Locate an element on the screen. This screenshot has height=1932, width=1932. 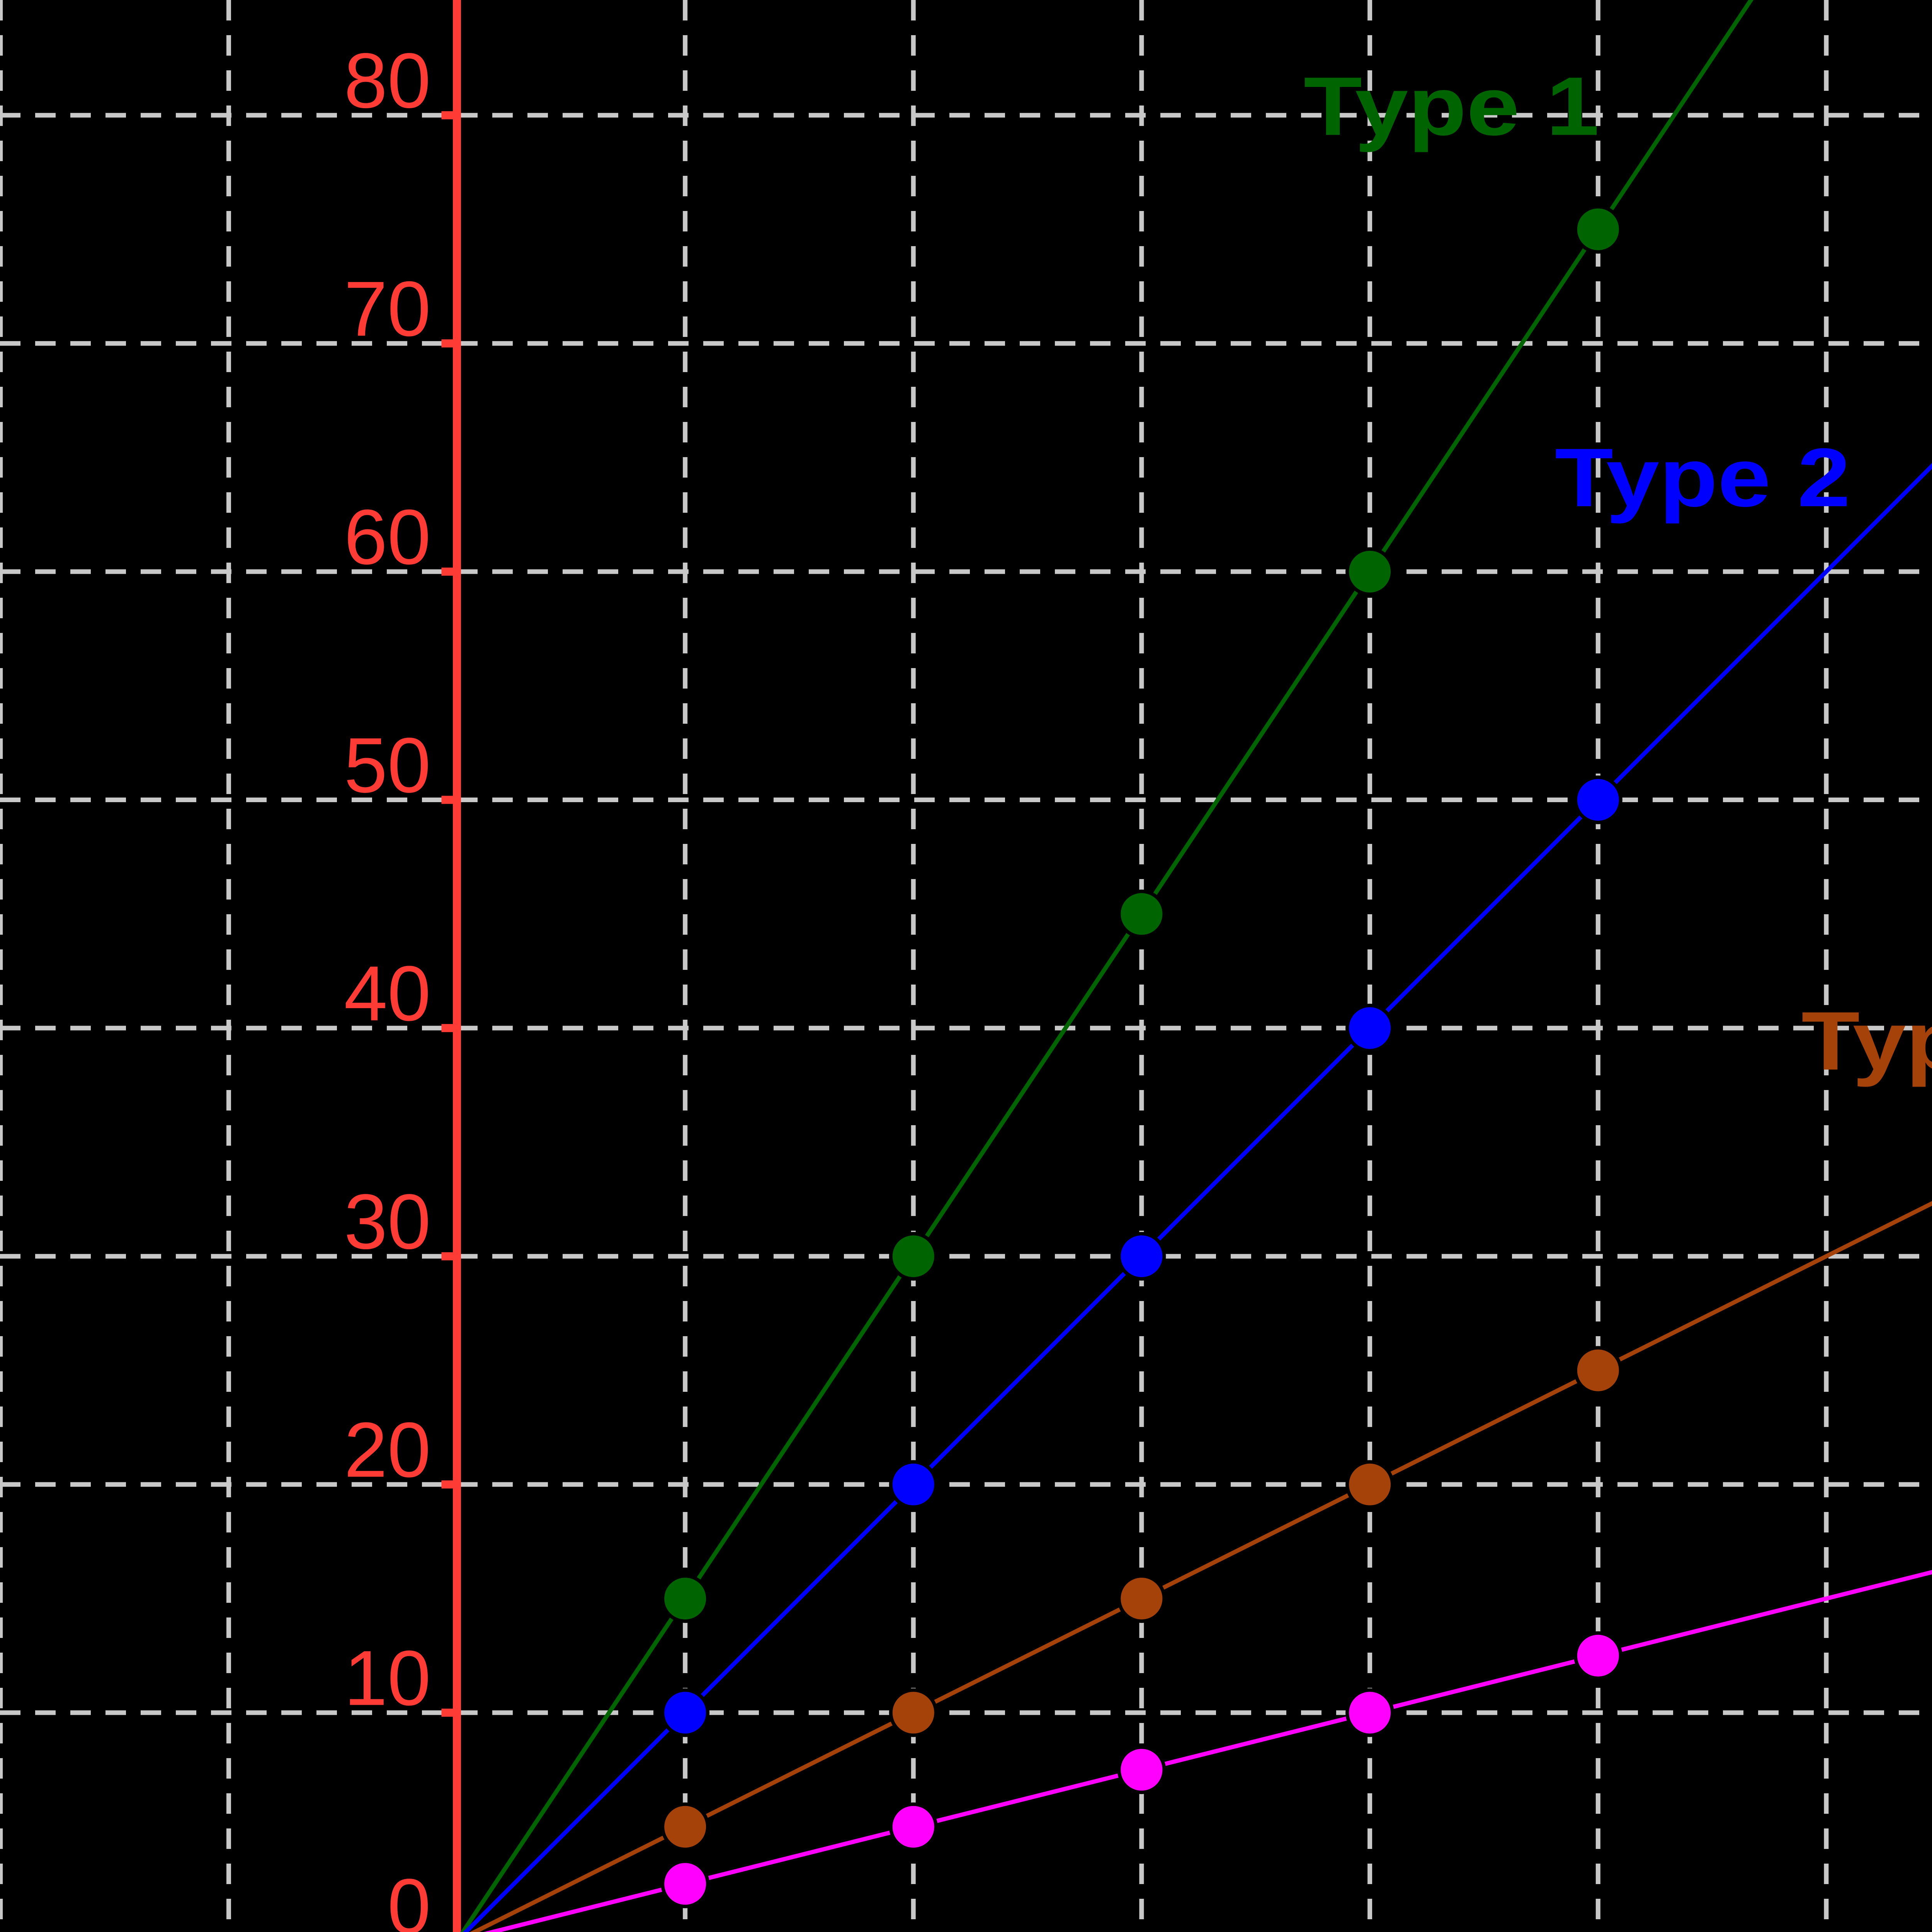
svg-text: 40 is located at coordinates (388, 993).